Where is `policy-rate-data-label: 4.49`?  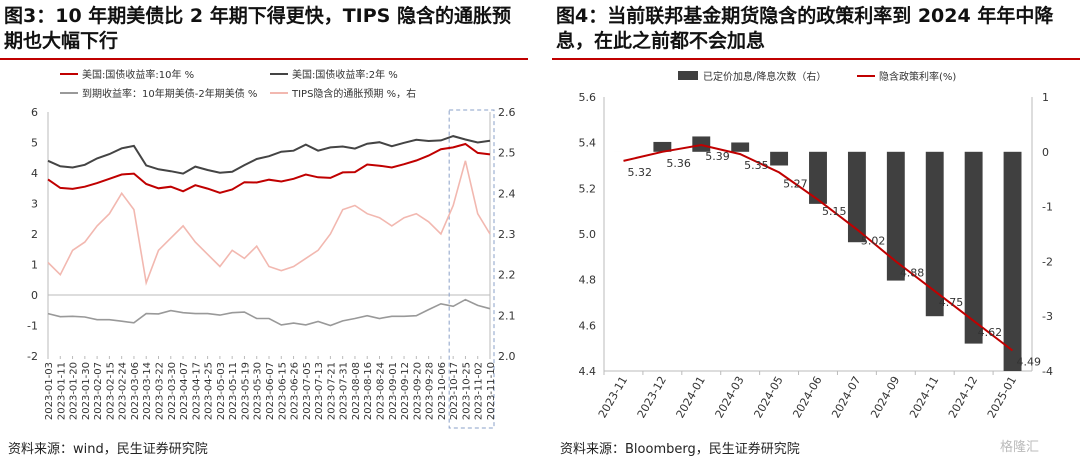
policy-rate-data-label: 4.49 is located at coordinates (1029, 361).